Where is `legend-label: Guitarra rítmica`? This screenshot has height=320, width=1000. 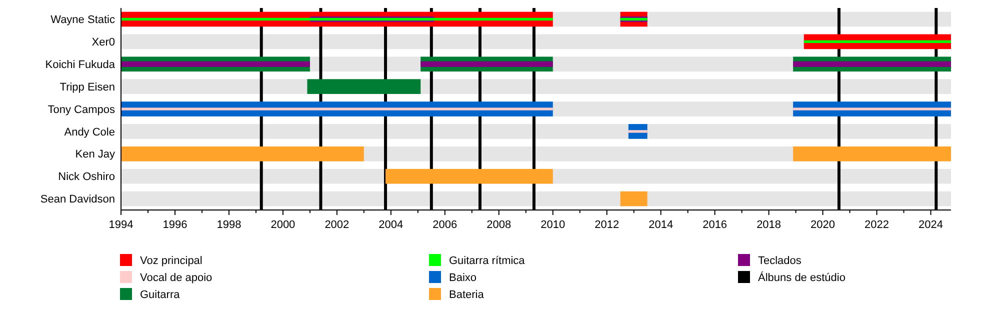
legend-label: Guitarra rítmica is located at coordinates (487, 260).